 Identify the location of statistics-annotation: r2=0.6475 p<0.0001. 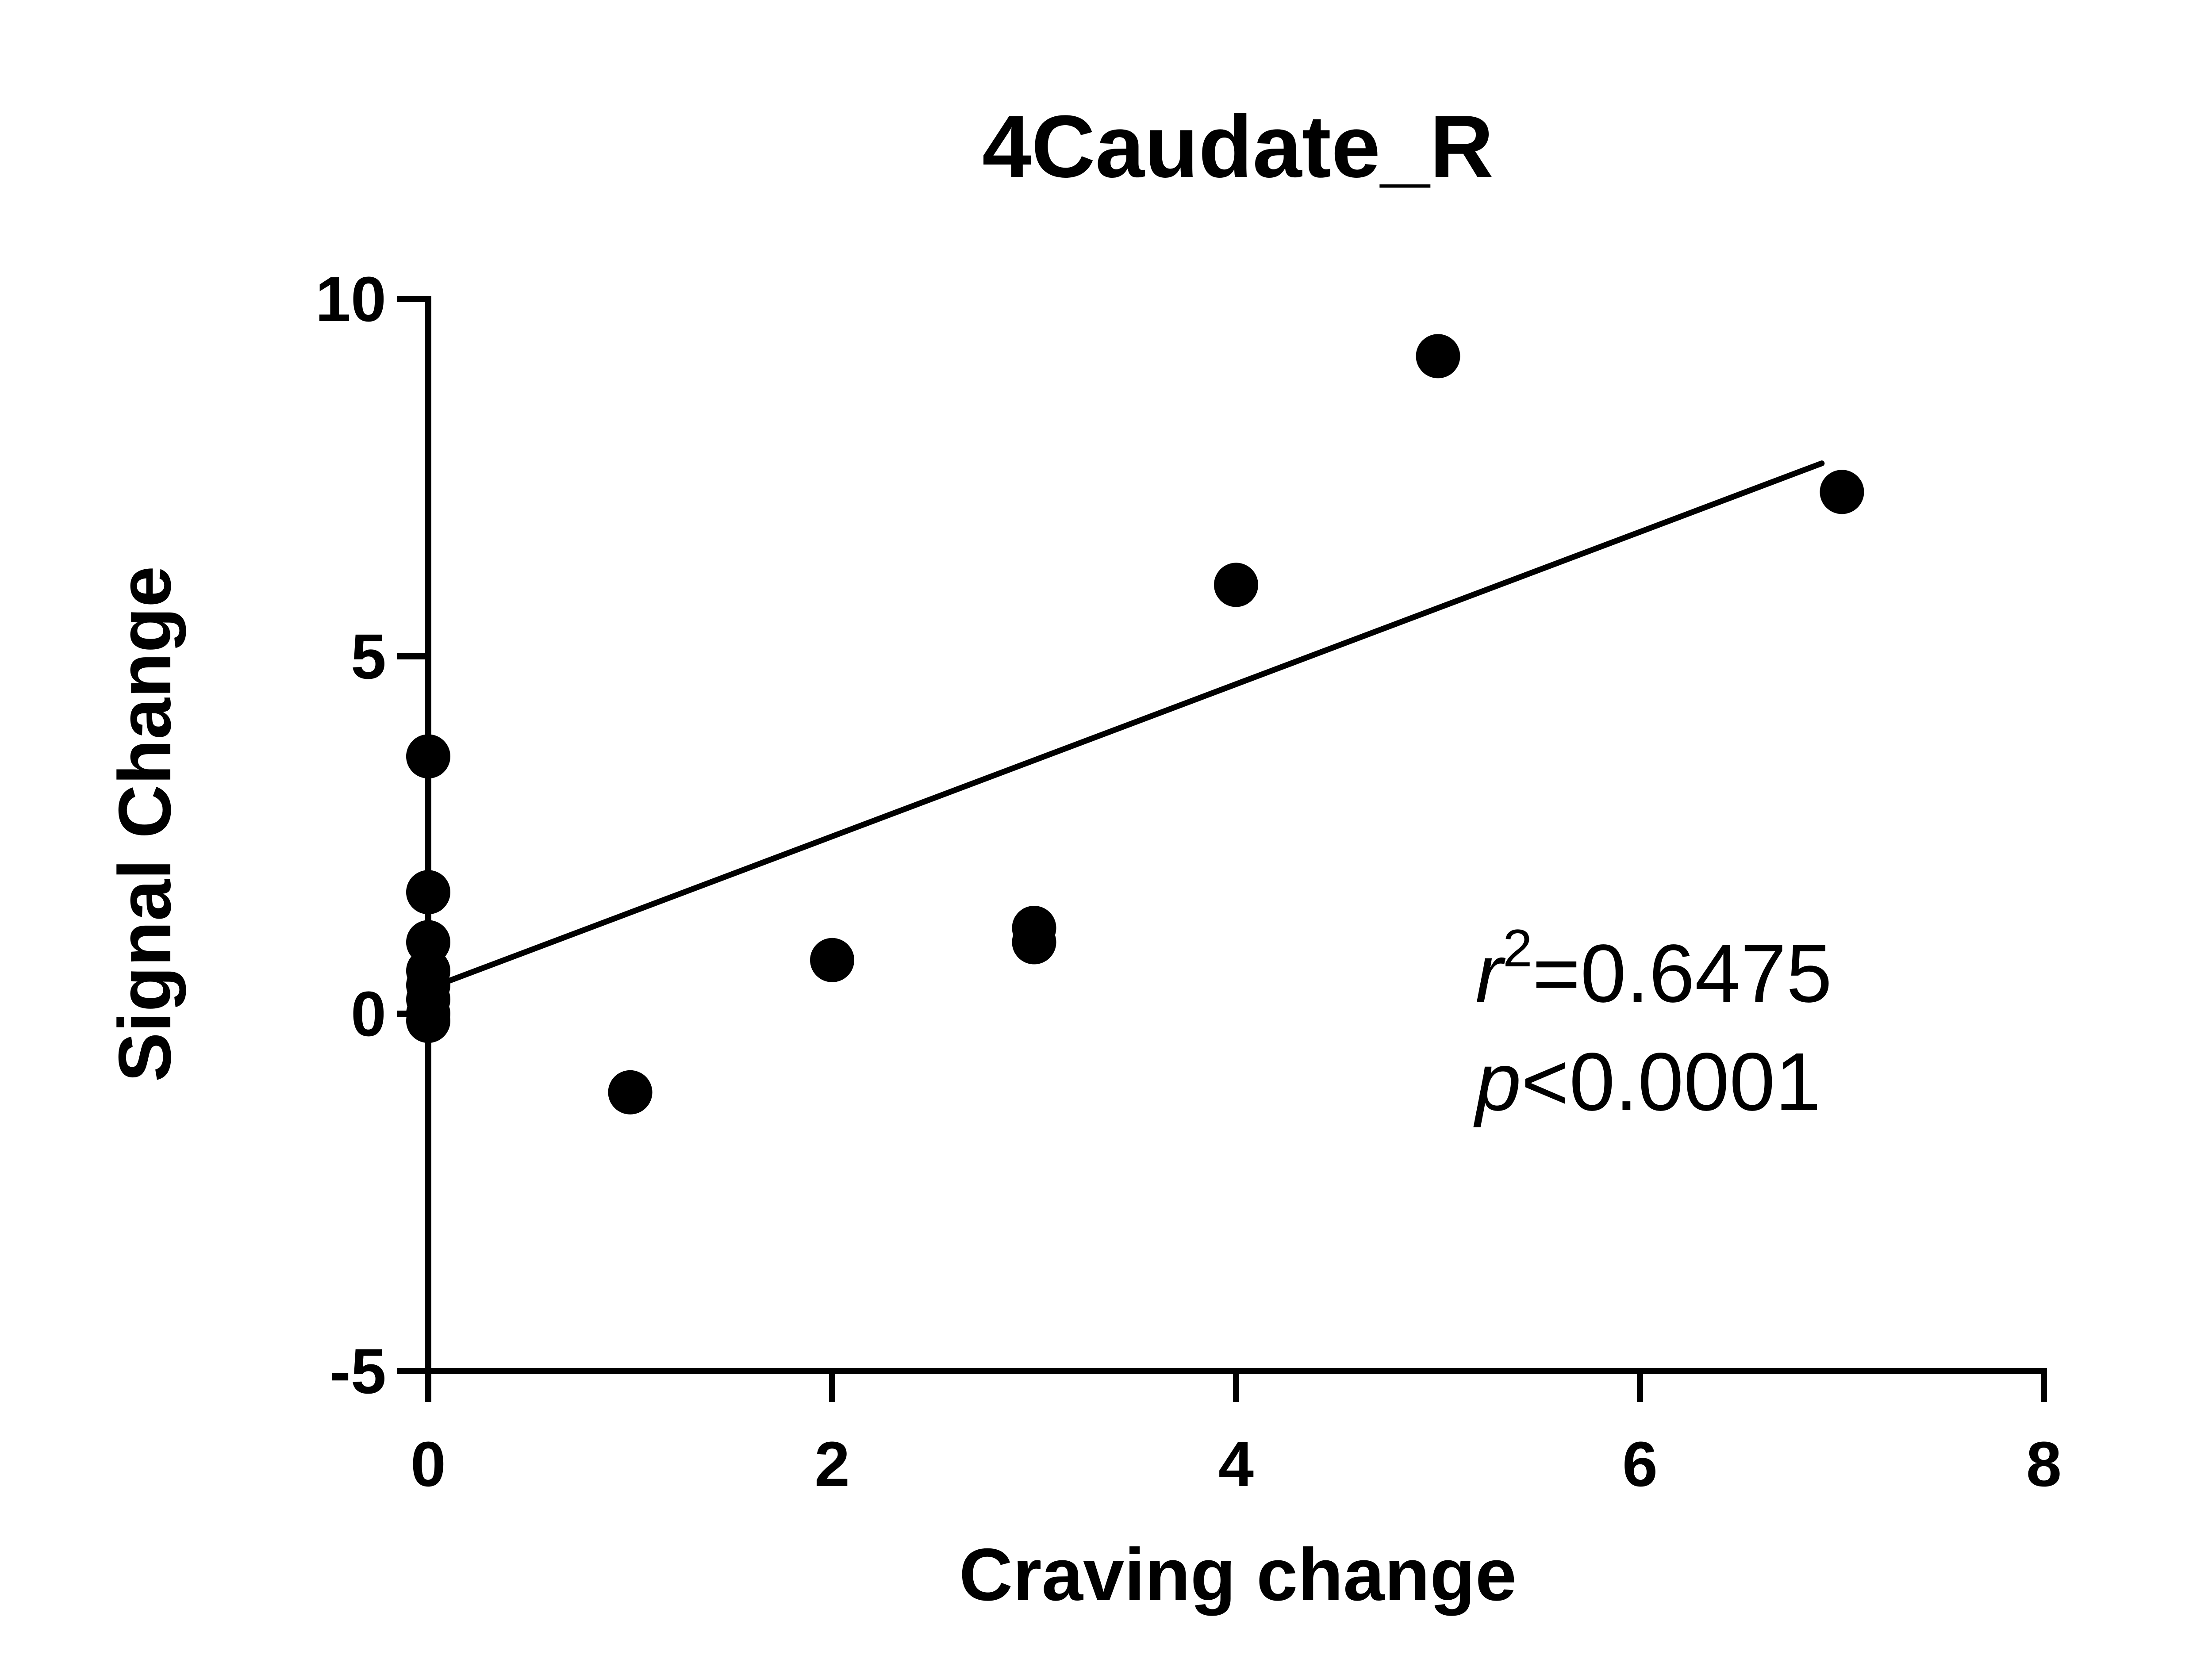
(1653, 1023).